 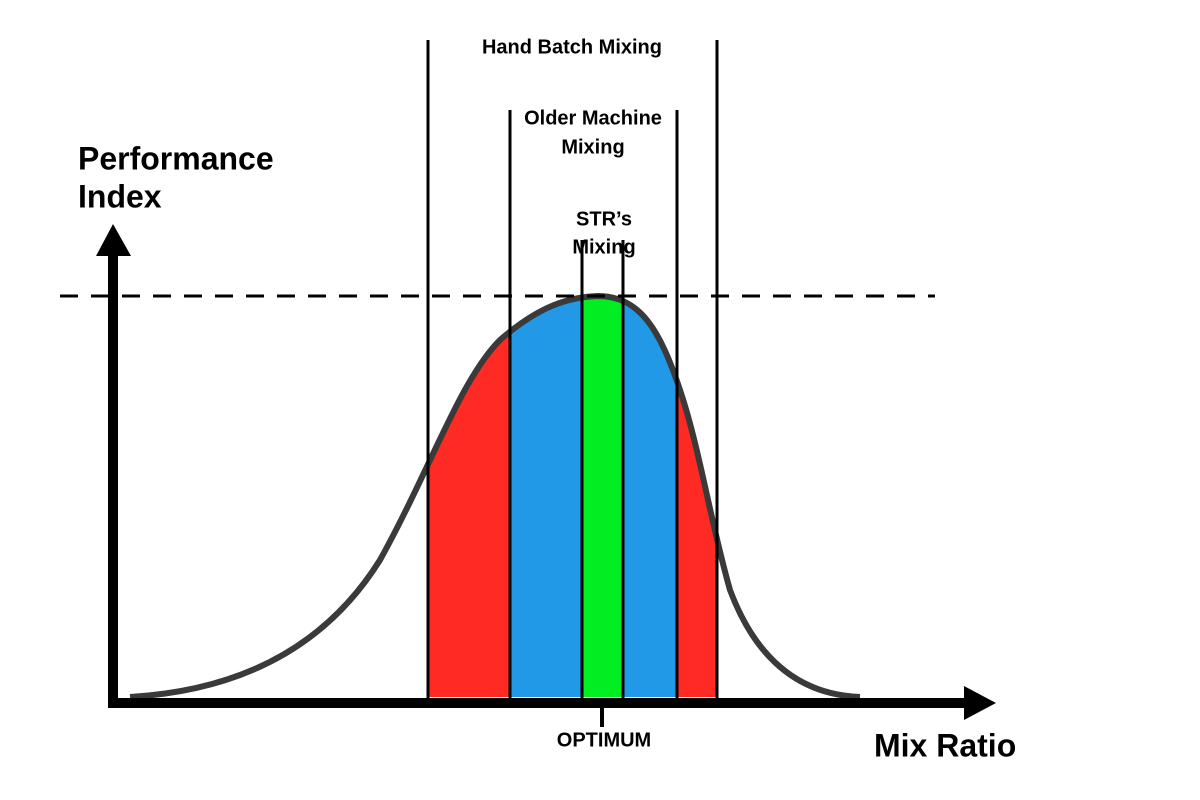 I want to click on range-label: Older Machine, so click(x=593, y=118).